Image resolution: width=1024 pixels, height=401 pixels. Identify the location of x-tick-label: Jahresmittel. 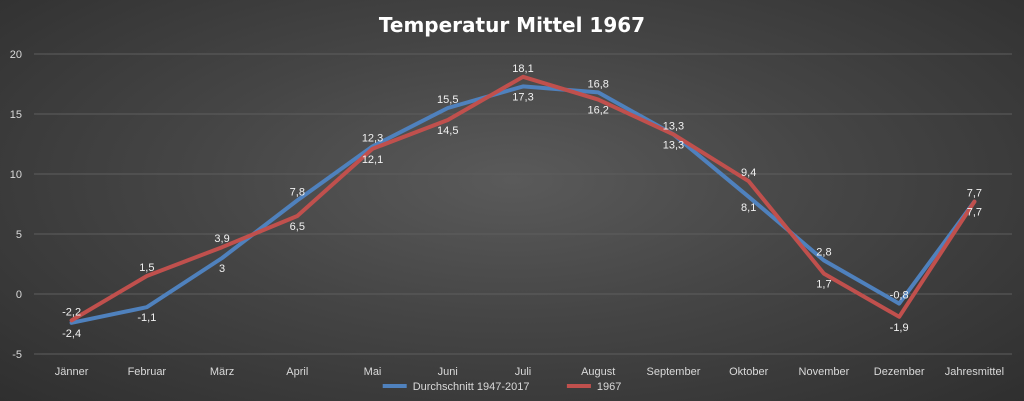
(974, 372).